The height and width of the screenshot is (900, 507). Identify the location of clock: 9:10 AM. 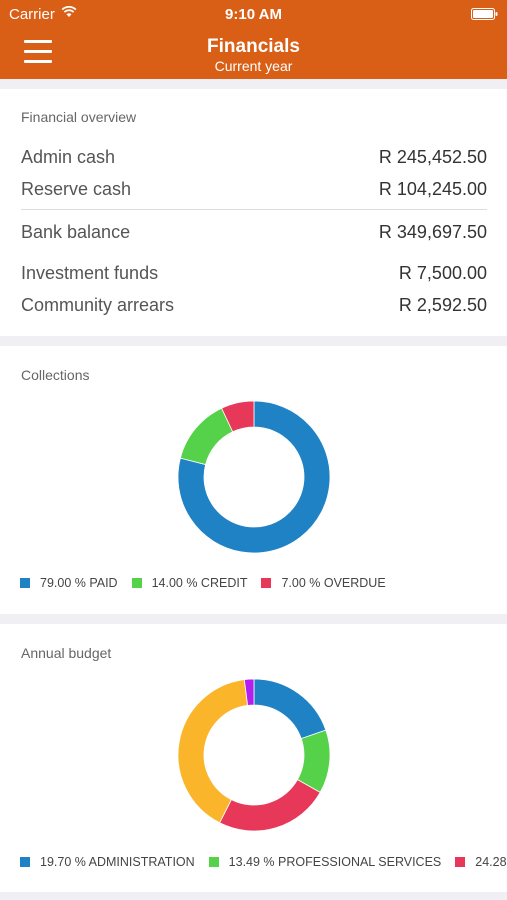
(253, 14).